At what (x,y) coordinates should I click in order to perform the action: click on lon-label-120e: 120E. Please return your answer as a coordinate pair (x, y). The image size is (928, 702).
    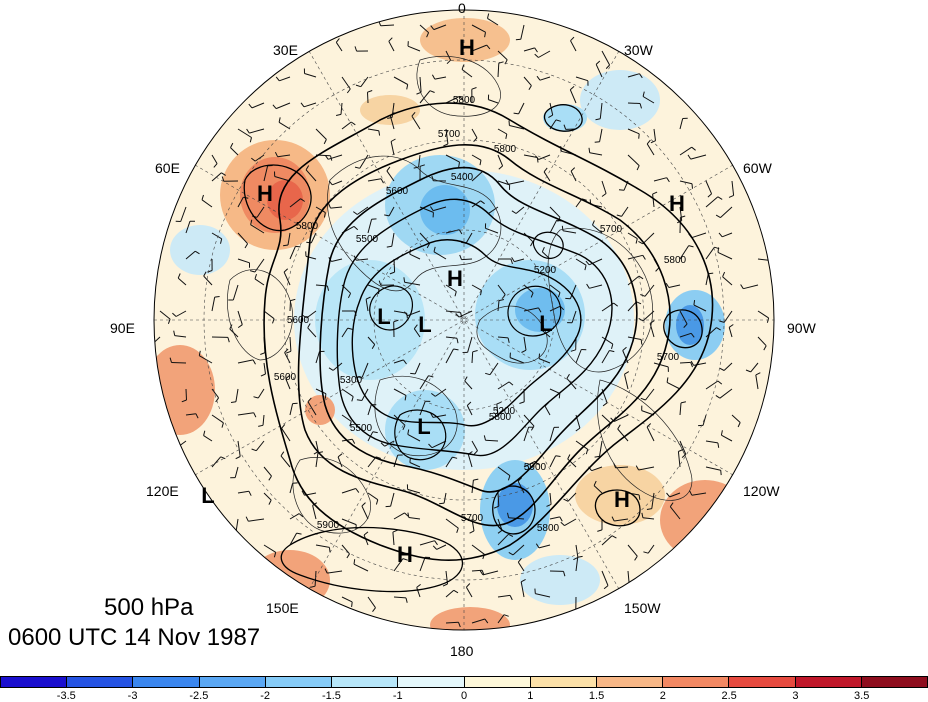
    Looking at the image, I should click on (162, 491).